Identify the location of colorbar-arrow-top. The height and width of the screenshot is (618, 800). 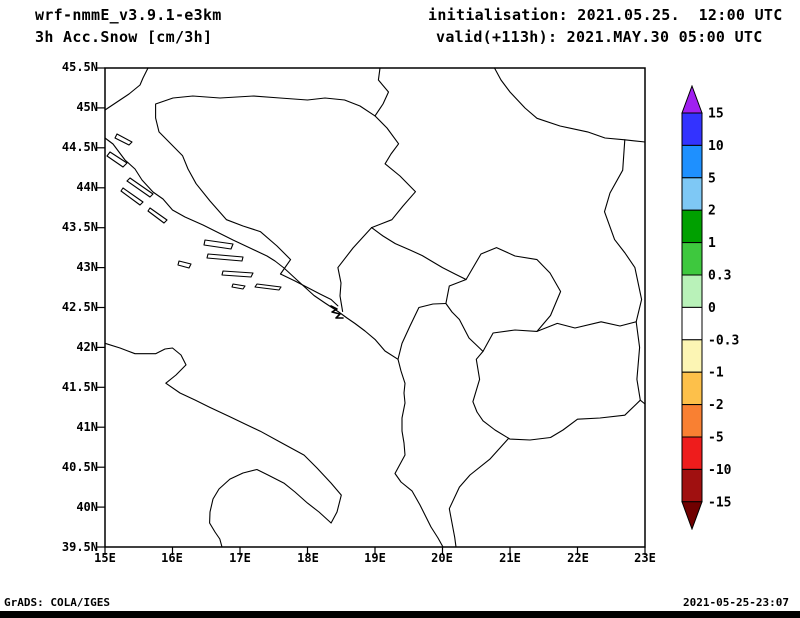
(692, 99).